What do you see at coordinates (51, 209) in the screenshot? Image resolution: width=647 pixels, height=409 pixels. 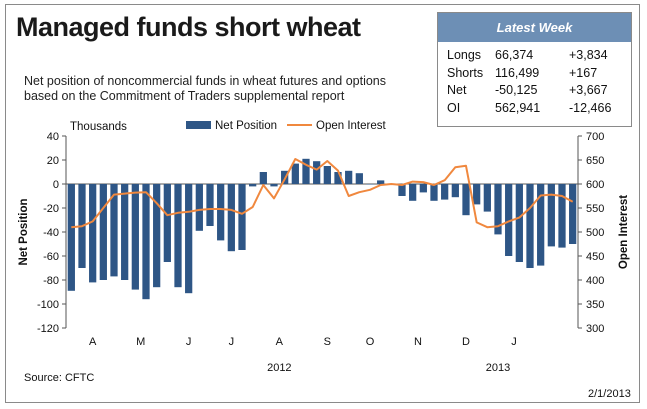 I see `y-tick-label: -20` at bounding box center [51, 209].